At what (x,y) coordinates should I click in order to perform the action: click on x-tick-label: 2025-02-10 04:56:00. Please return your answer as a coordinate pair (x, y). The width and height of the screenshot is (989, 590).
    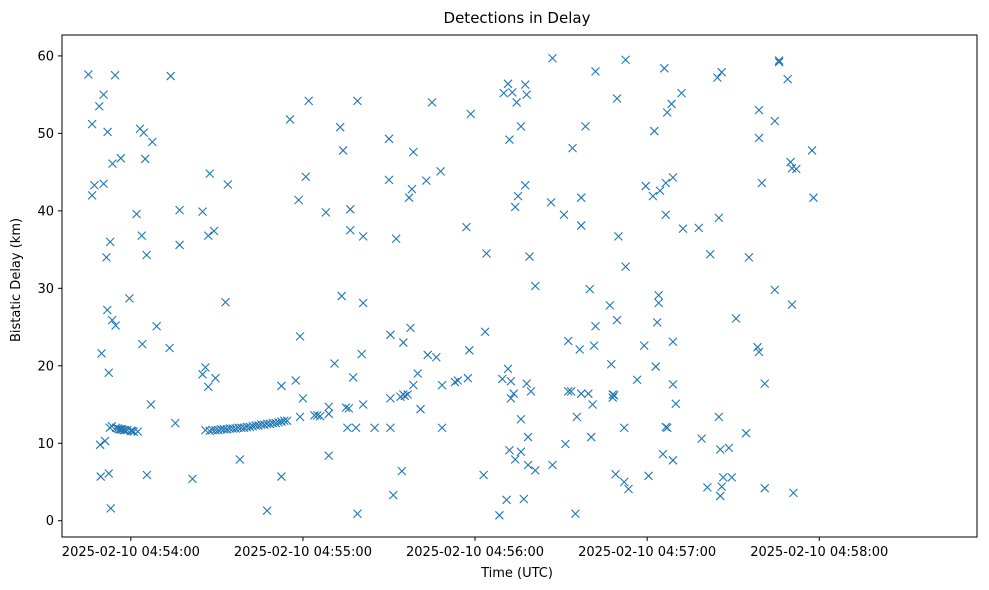
    Looking at the image, I should click on (475, 552).